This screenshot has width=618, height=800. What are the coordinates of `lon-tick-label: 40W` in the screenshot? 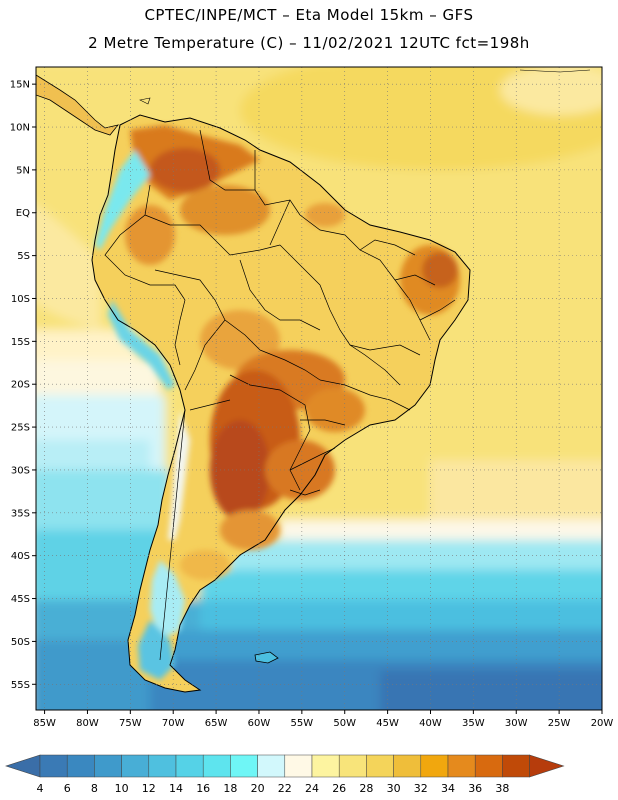 It's located at (430, 723).